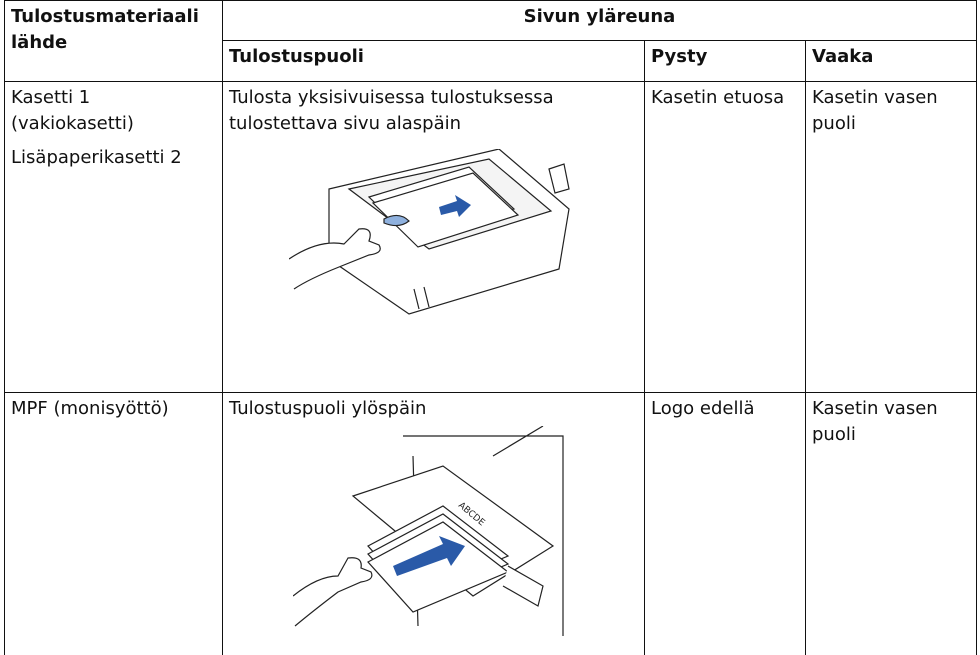 This screenshot has width=980, height=655. I want to click on header-side: Tulostuspuoli, so click(433, 61).